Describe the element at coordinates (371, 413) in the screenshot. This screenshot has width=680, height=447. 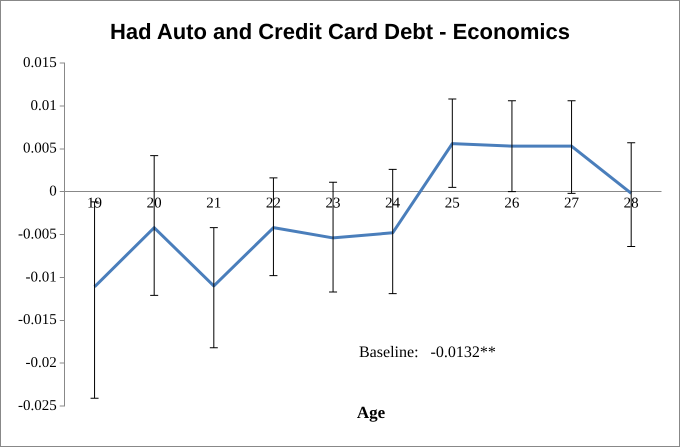
I see `x-axis-title: Age` at that location.